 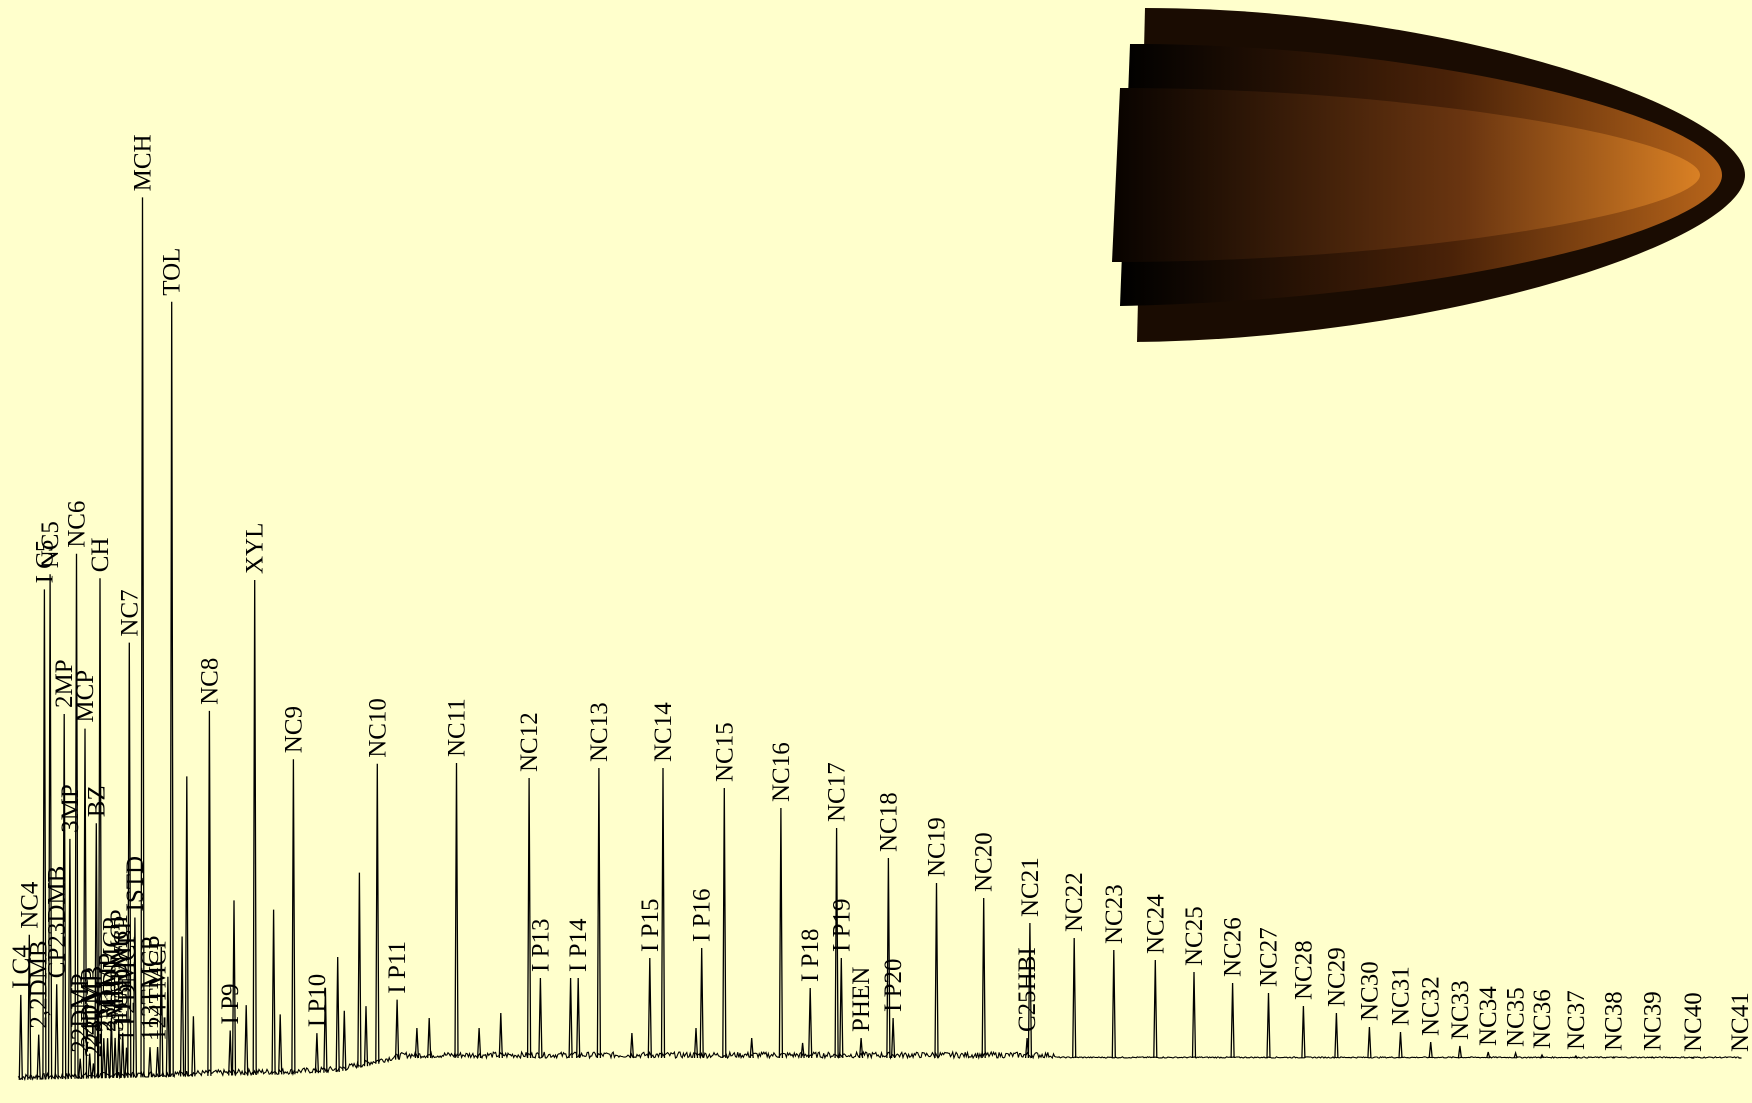 I want to click on peak-label: NC37, so click(x=1576, y=1020).